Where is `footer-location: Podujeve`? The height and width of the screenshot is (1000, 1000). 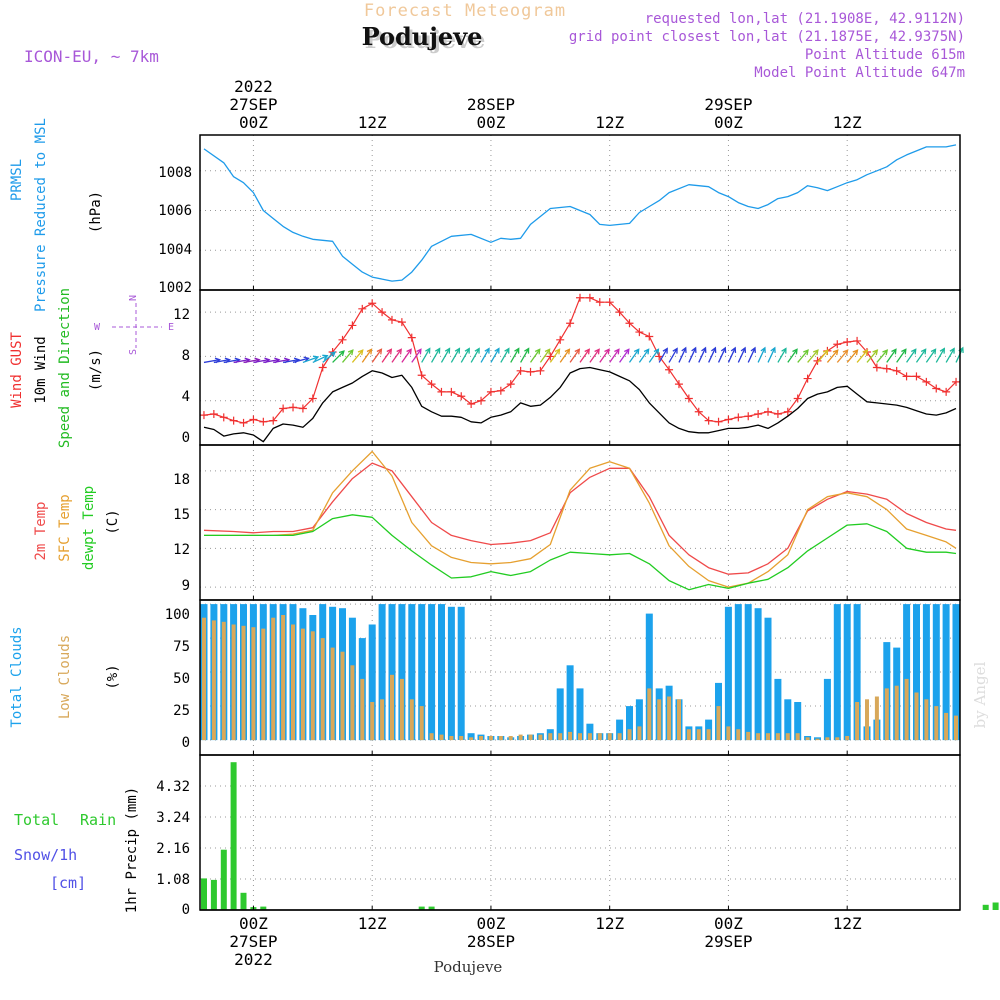
footer-location: Podujeve is located at coordinates (468, 967).